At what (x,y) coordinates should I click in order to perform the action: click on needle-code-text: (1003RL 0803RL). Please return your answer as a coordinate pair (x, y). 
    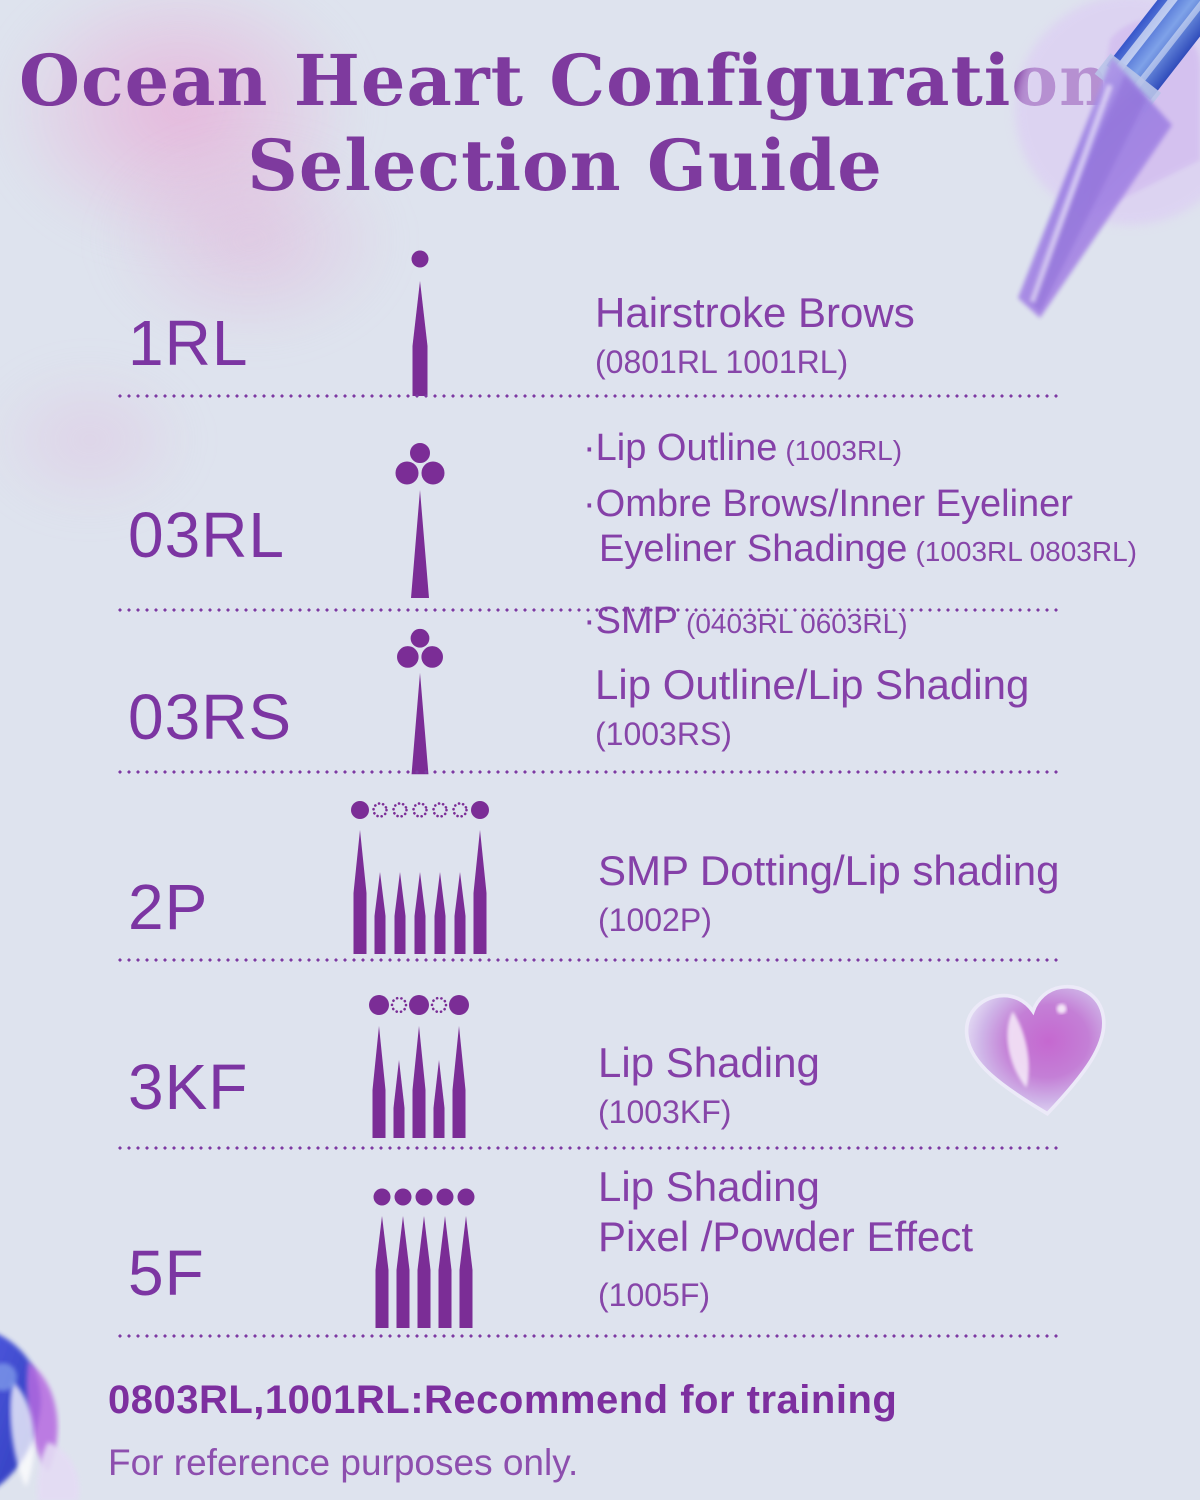
    Looking at the image, I should click on (1026, 552).